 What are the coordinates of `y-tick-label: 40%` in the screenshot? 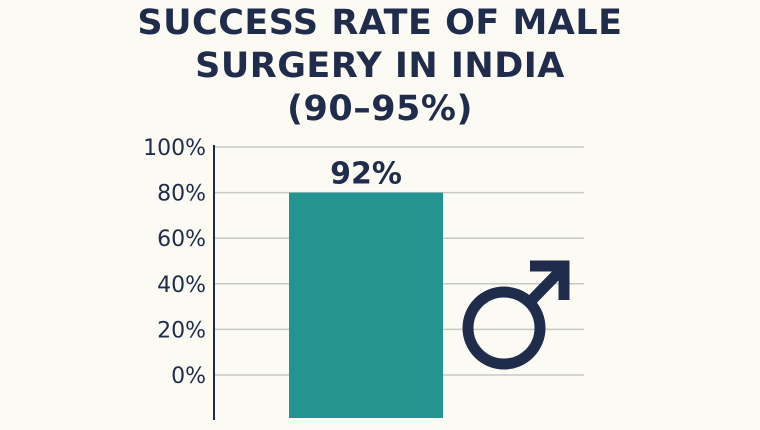 It's located at (181, 285).